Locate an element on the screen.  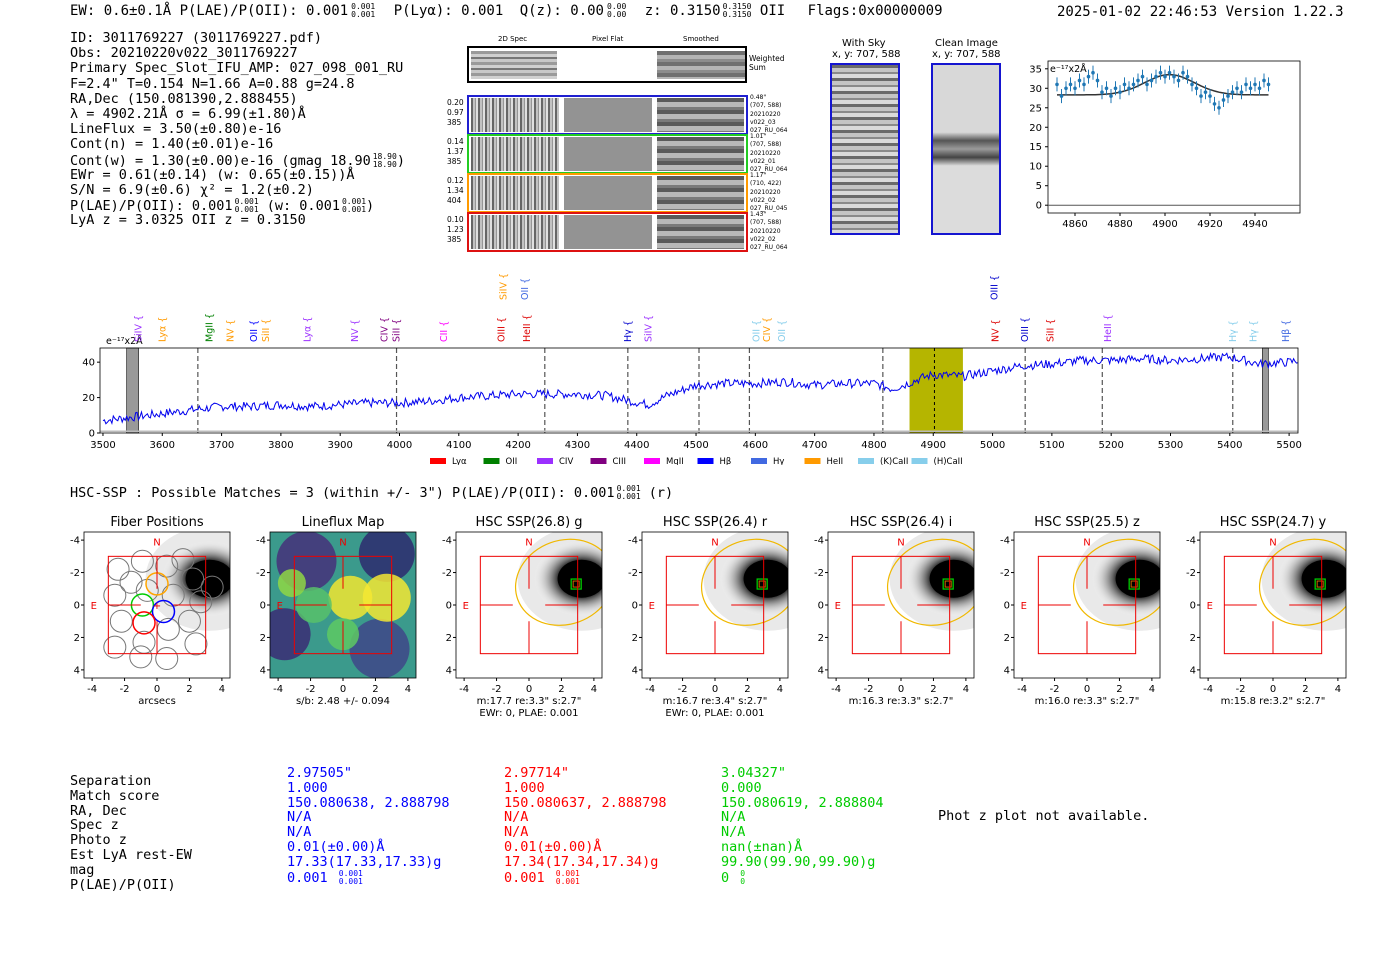
match-value: N/A is located at coordinates (299, 817).